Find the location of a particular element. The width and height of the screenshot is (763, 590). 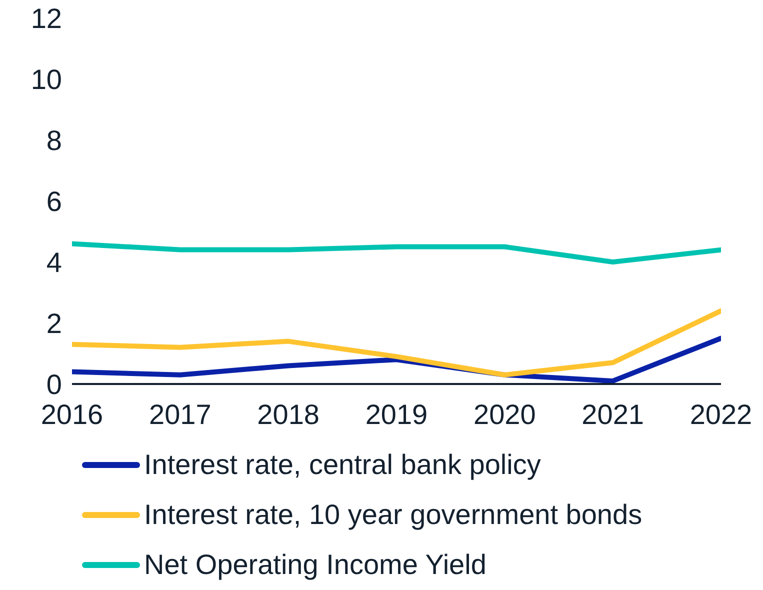

y-tick-label: 8 is located at coordinates (54, 140).